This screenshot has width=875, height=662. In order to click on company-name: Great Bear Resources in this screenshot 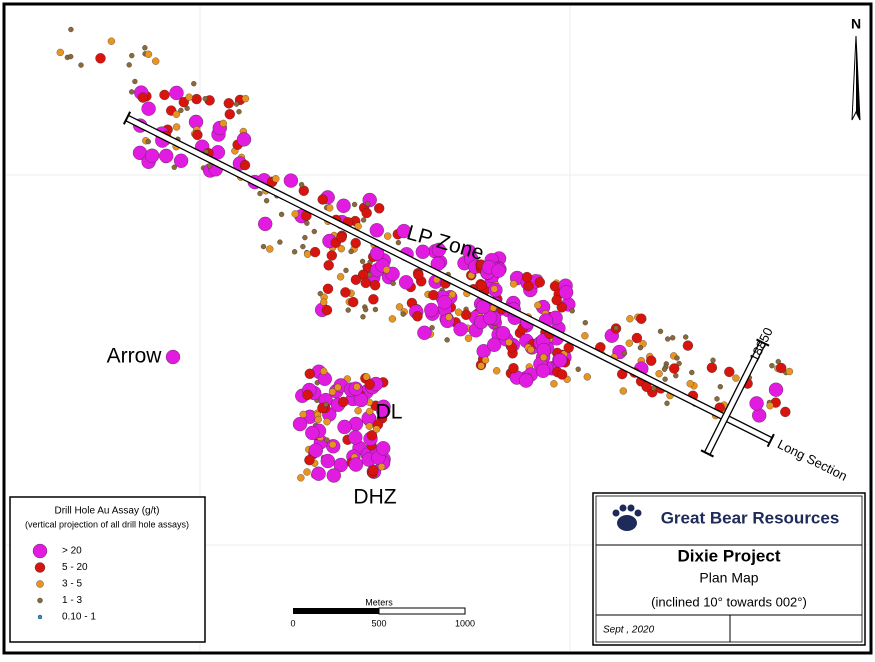, I will do `click(750, 517)`.